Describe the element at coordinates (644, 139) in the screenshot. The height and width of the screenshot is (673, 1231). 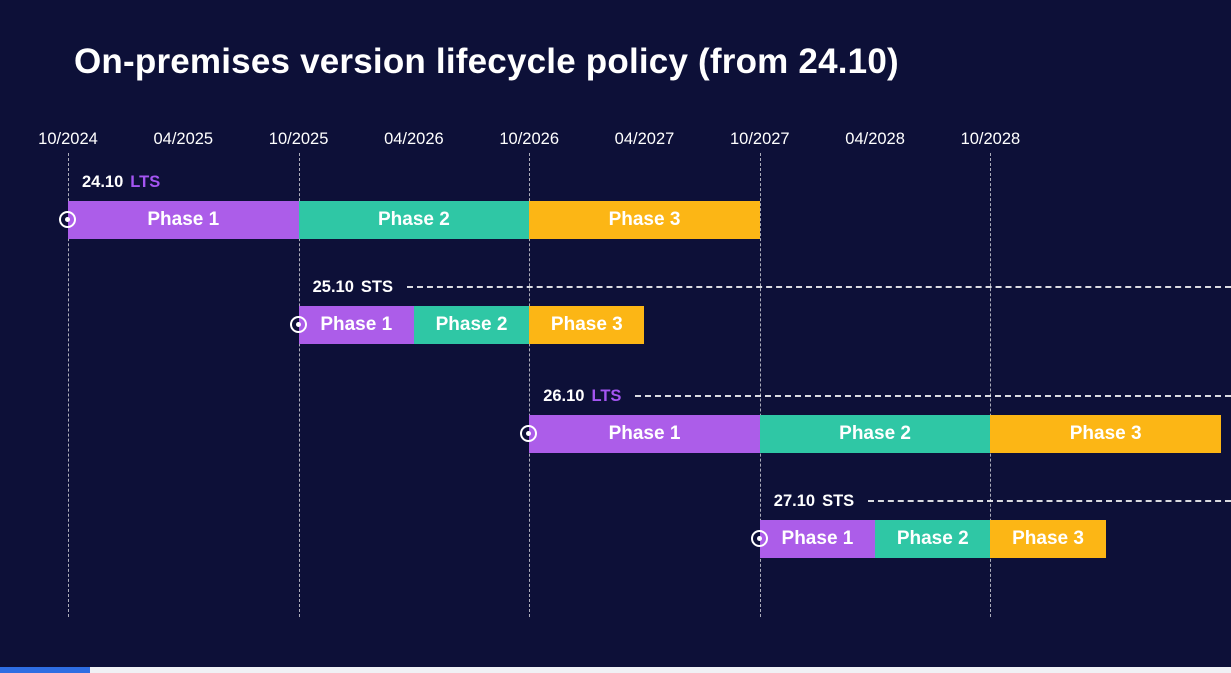
I see `axis-tick-label: 04/2027` at that location.